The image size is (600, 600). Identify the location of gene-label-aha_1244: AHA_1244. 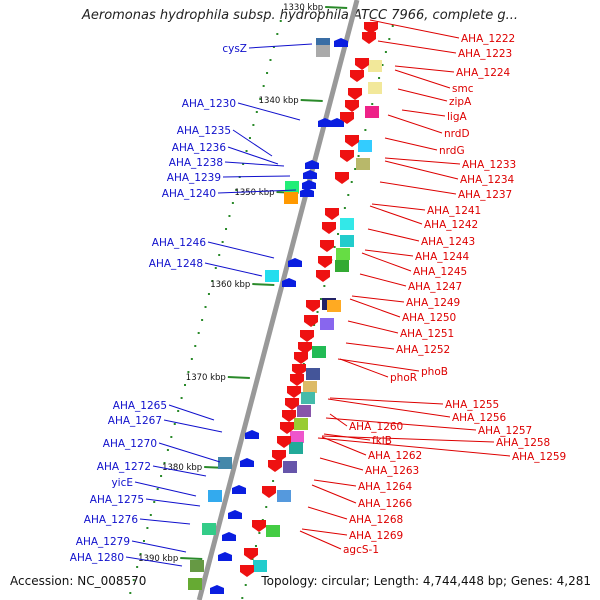
(442, 257).